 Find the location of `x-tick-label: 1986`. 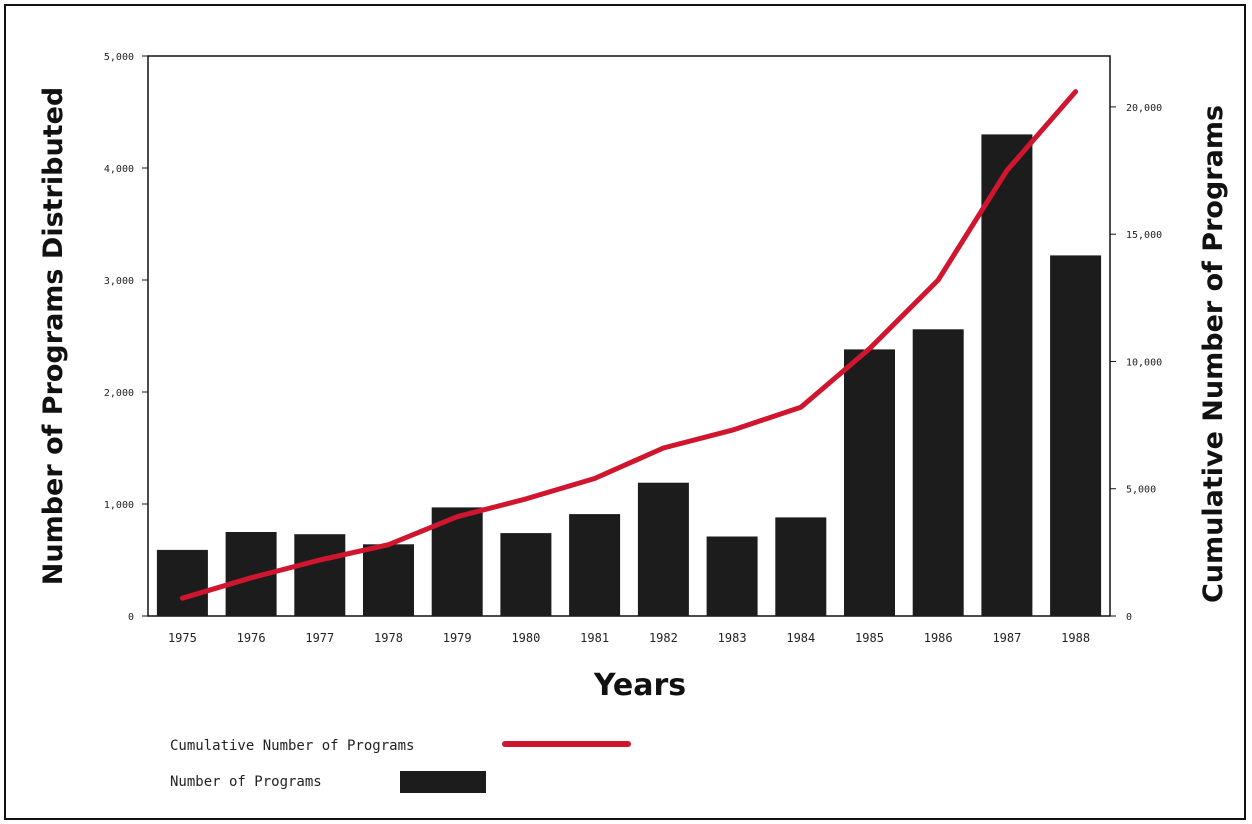

x-tick-label: 1986 is located at coordinates (938, 638).